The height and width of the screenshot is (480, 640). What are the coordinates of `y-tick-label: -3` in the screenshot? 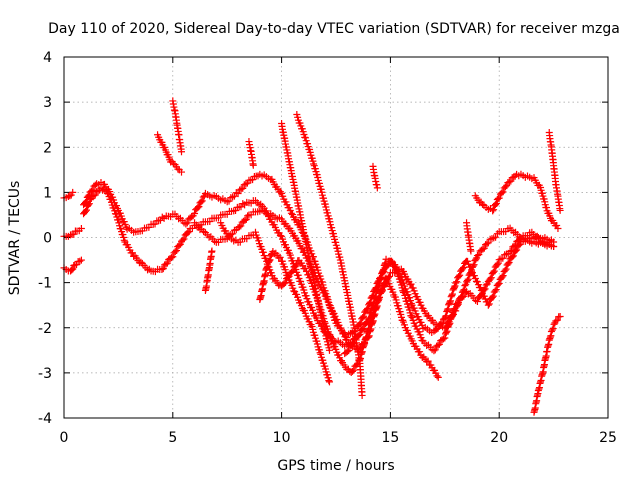 It's located at (45, 374).